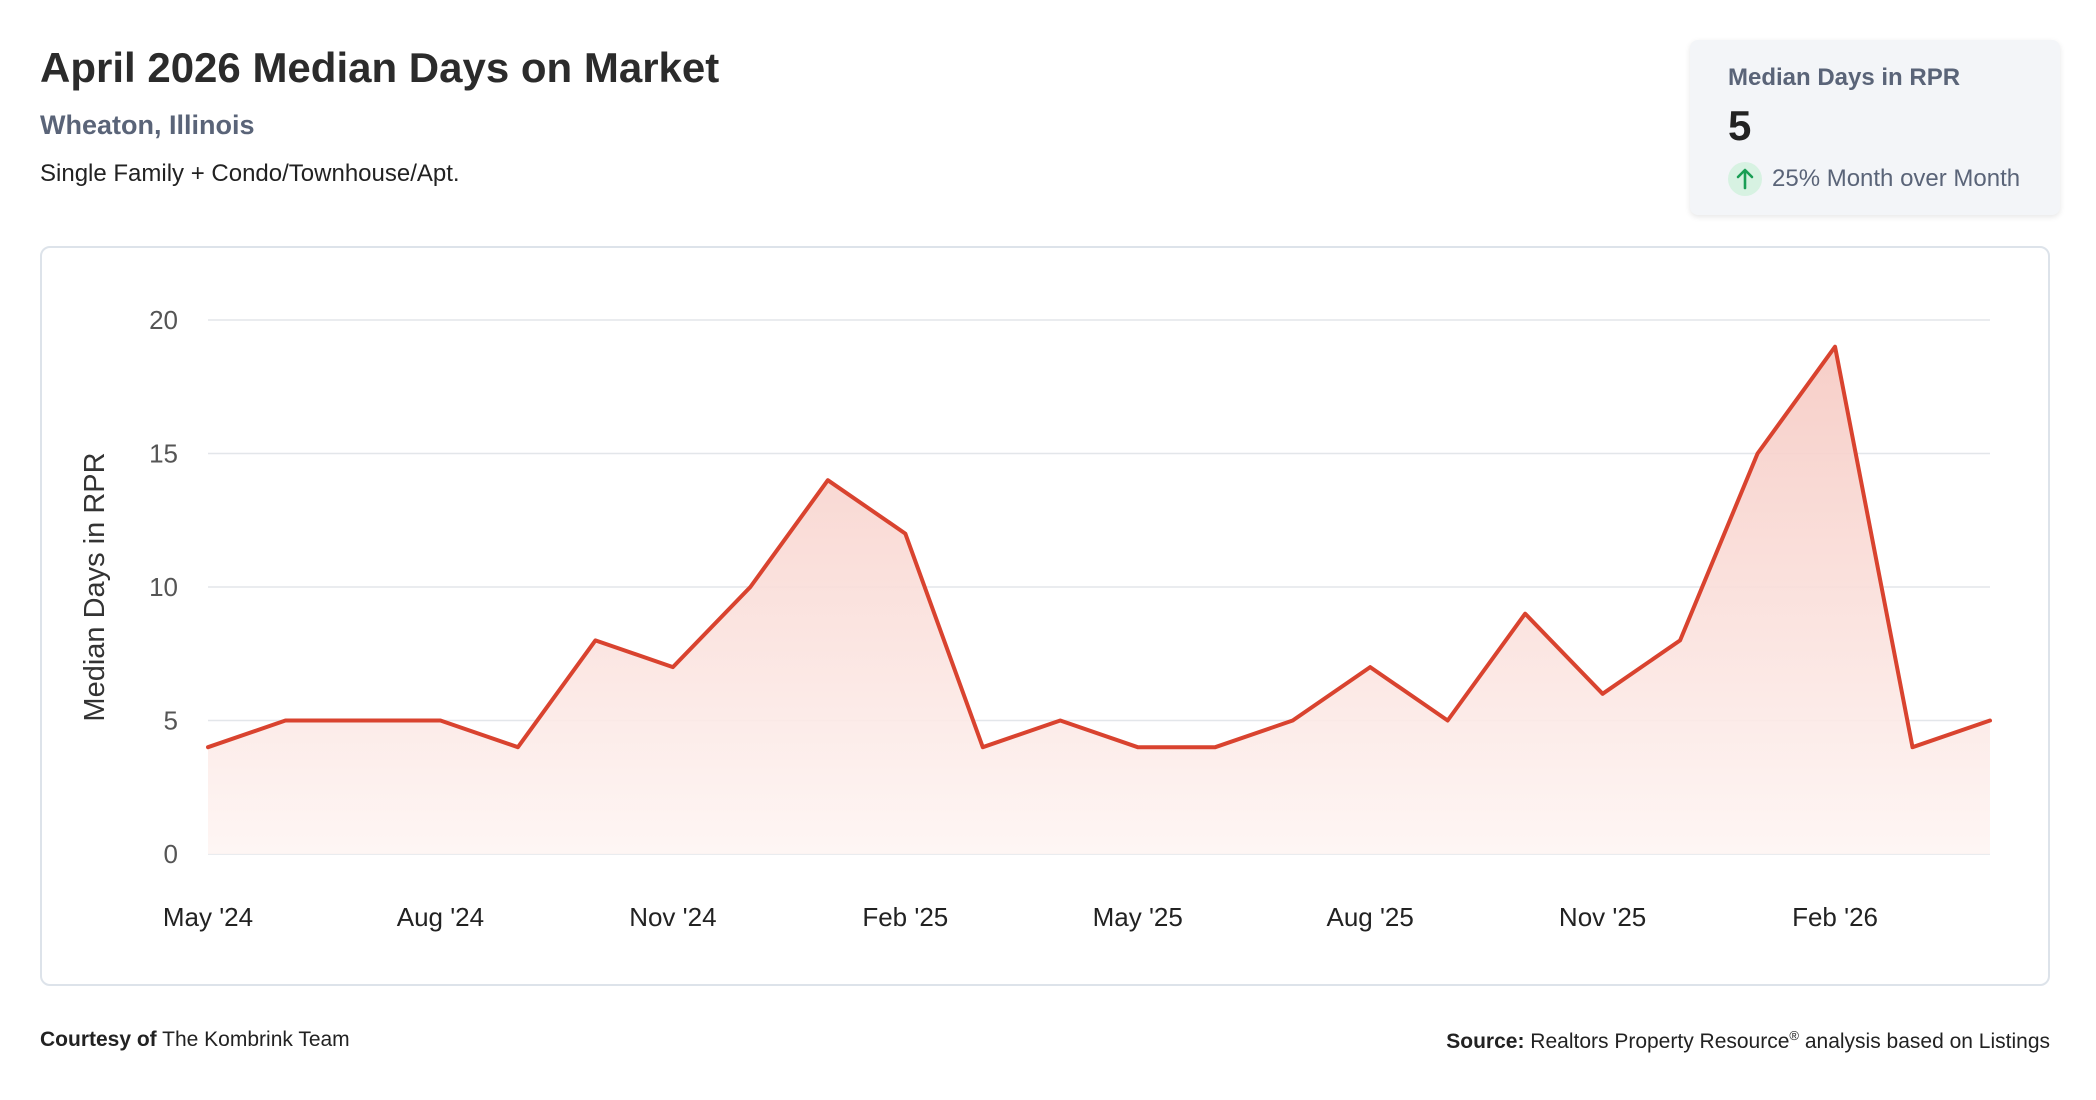  I want to click on kpi-label: Median Days in RPR, so click(1844, 77).